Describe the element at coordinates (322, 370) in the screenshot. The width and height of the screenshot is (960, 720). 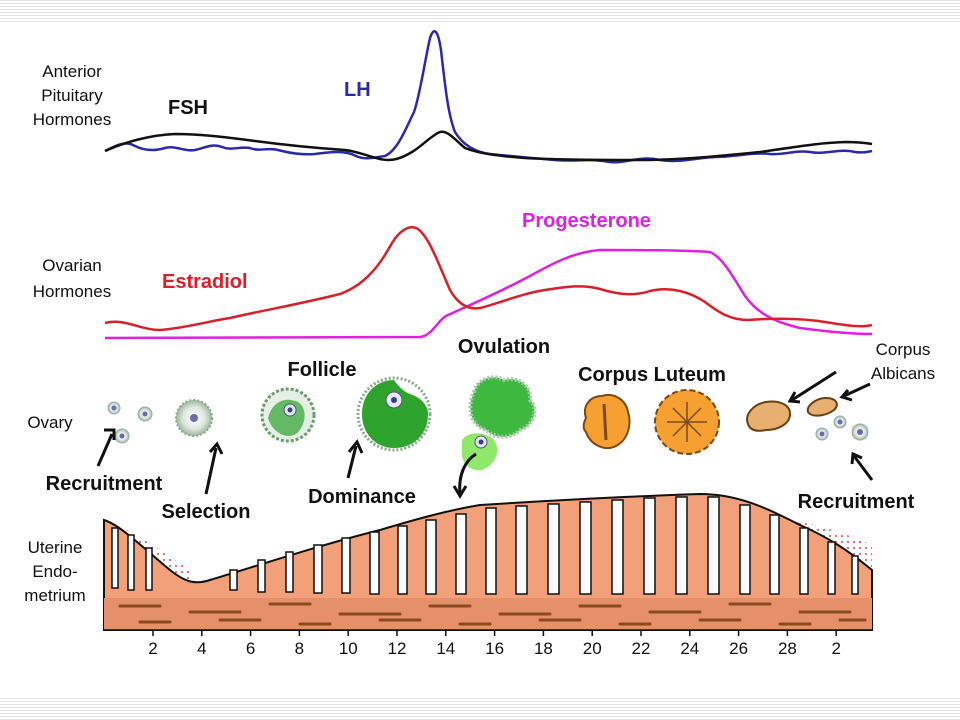
I see `follicle-label: Follicle` at that location.